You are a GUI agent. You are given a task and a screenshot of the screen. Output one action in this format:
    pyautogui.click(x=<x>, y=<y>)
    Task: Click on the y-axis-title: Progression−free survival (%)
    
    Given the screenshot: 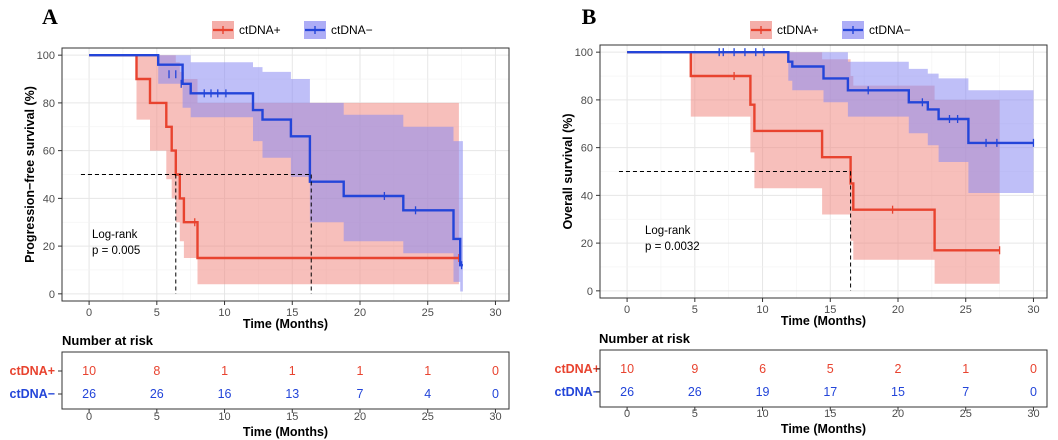 What is the action you would take?
    pyautogui.click(x=30, y=174)
    